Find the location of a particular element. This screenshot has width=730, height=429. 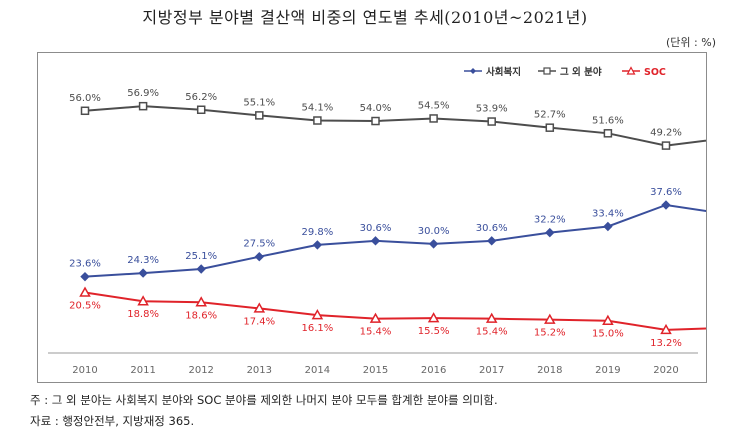

x-tick-label: 2014 is located at coordinates (317, 370).